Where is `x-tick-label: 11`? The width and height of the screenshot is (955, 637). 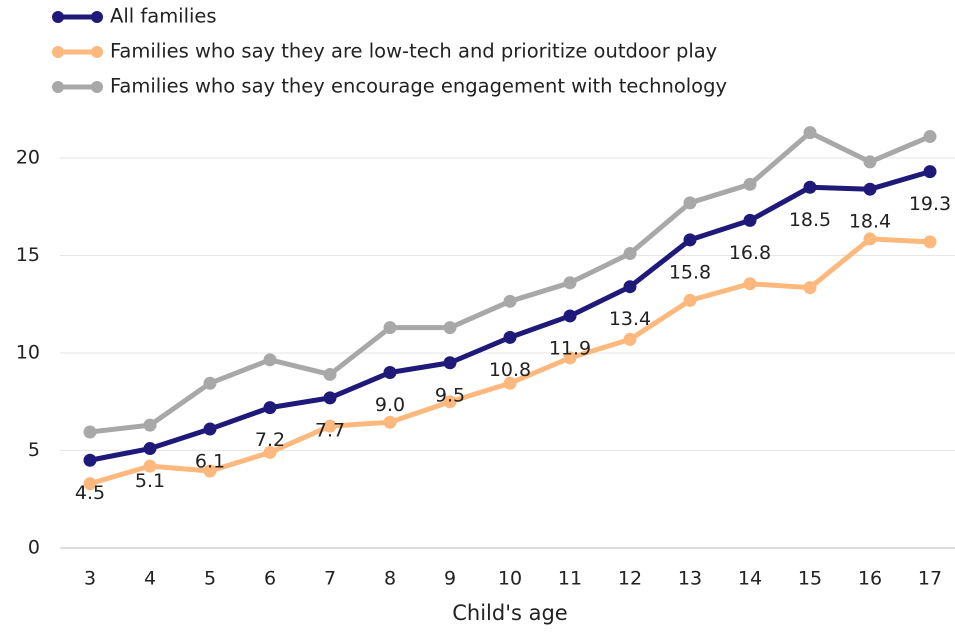 x-tick-label: 11 is located at coordinates (570, 579).